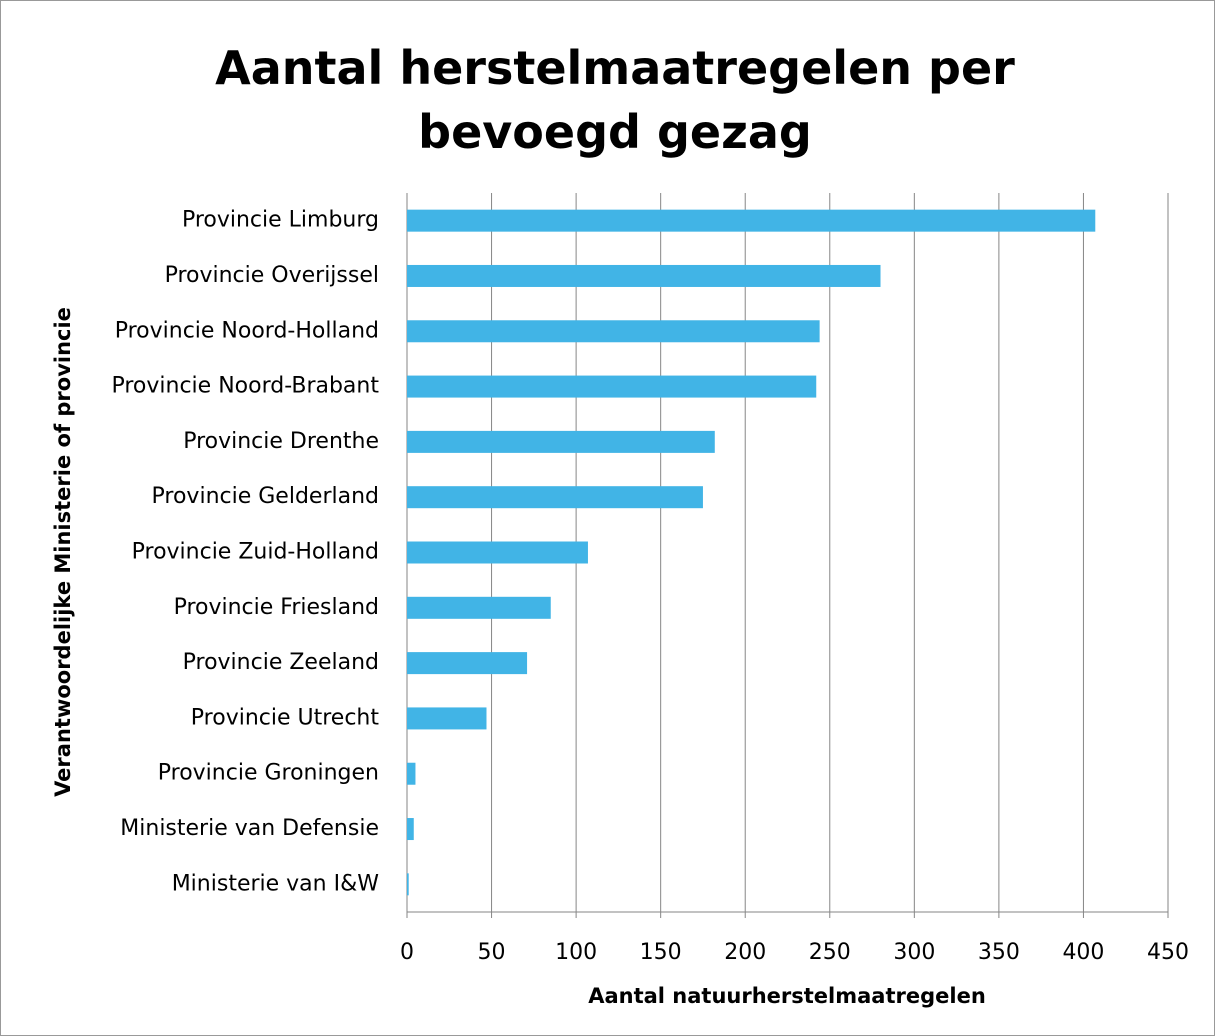  Describe the element at coordinates (830, 952) in the screenshot. I see `x-tick-label: 250` at that location.